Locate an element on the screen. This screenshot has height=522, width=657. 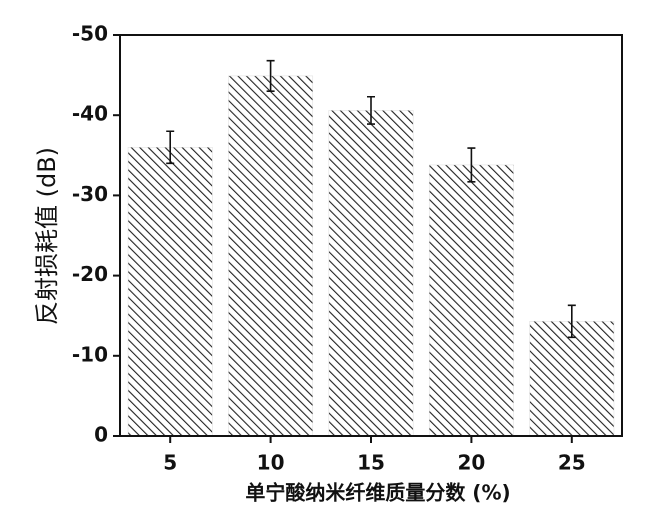
y-tick-label: 0 is located at coordinates (101, 435).